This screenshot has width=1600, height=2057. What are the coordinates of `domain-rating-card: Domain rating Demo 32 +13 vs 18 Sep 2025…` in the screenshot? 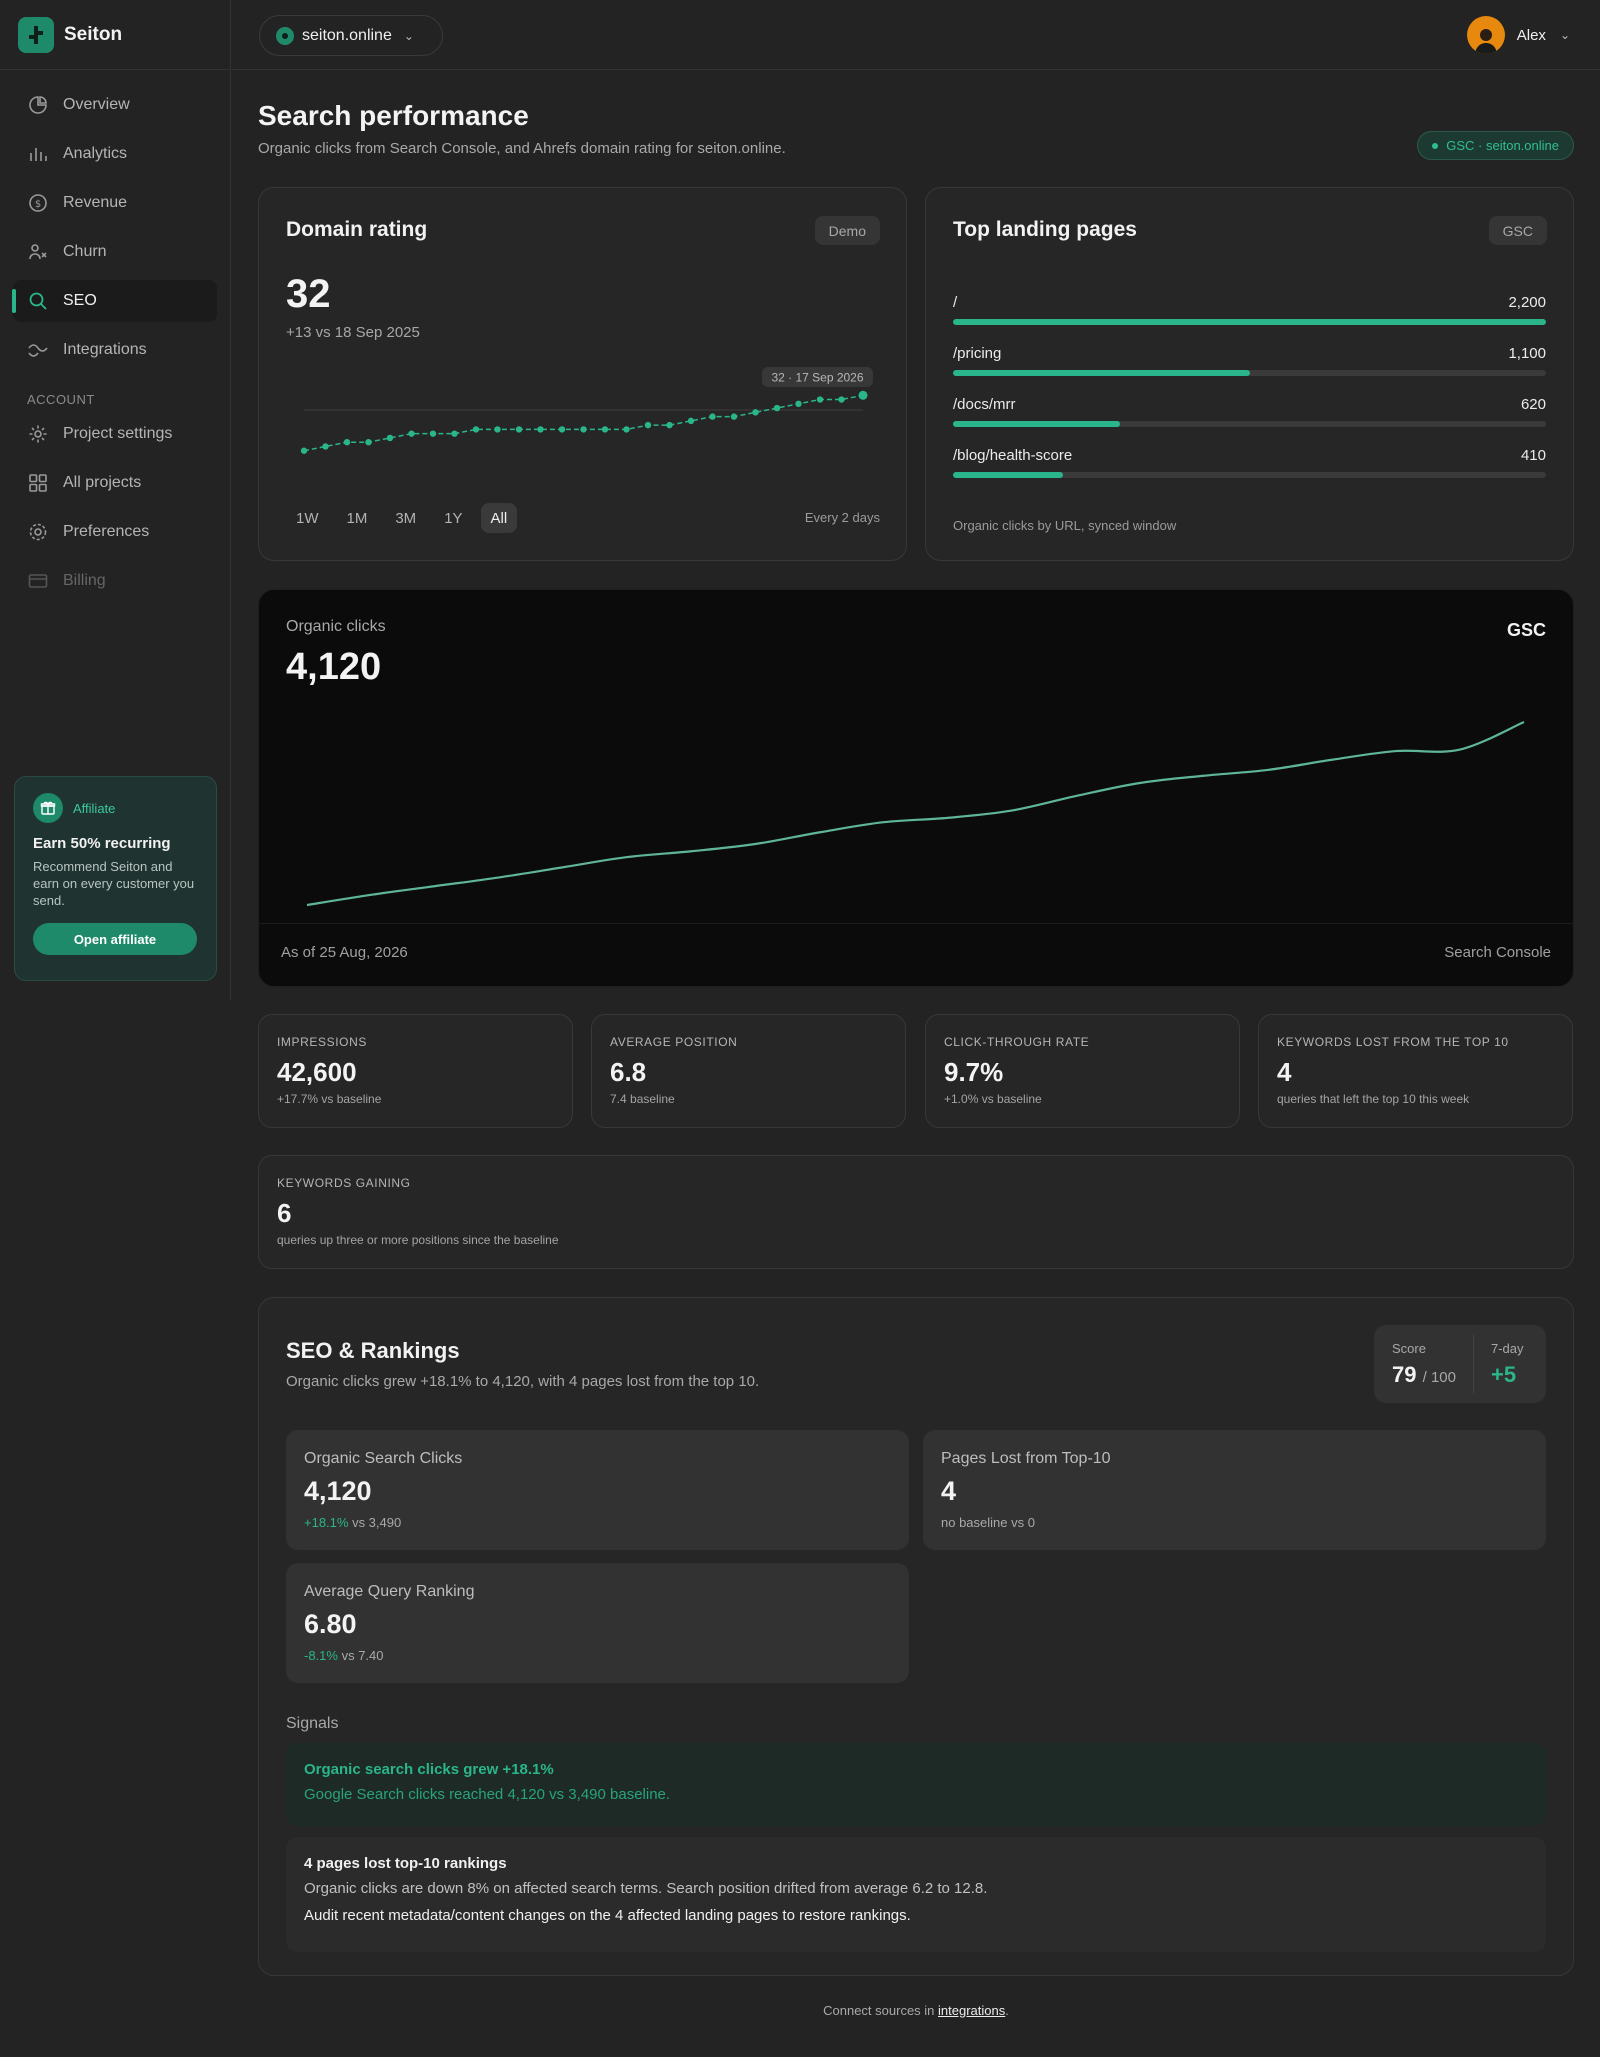 It's located at (582, 374).